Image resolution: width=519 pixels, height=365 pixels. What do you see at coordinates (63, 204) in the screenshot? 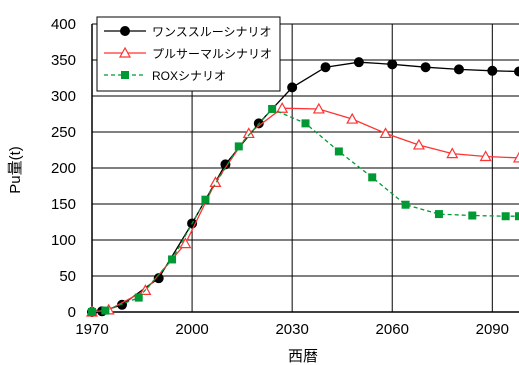
I see `y-tick-label: 150` at bounding box center [63, 204].